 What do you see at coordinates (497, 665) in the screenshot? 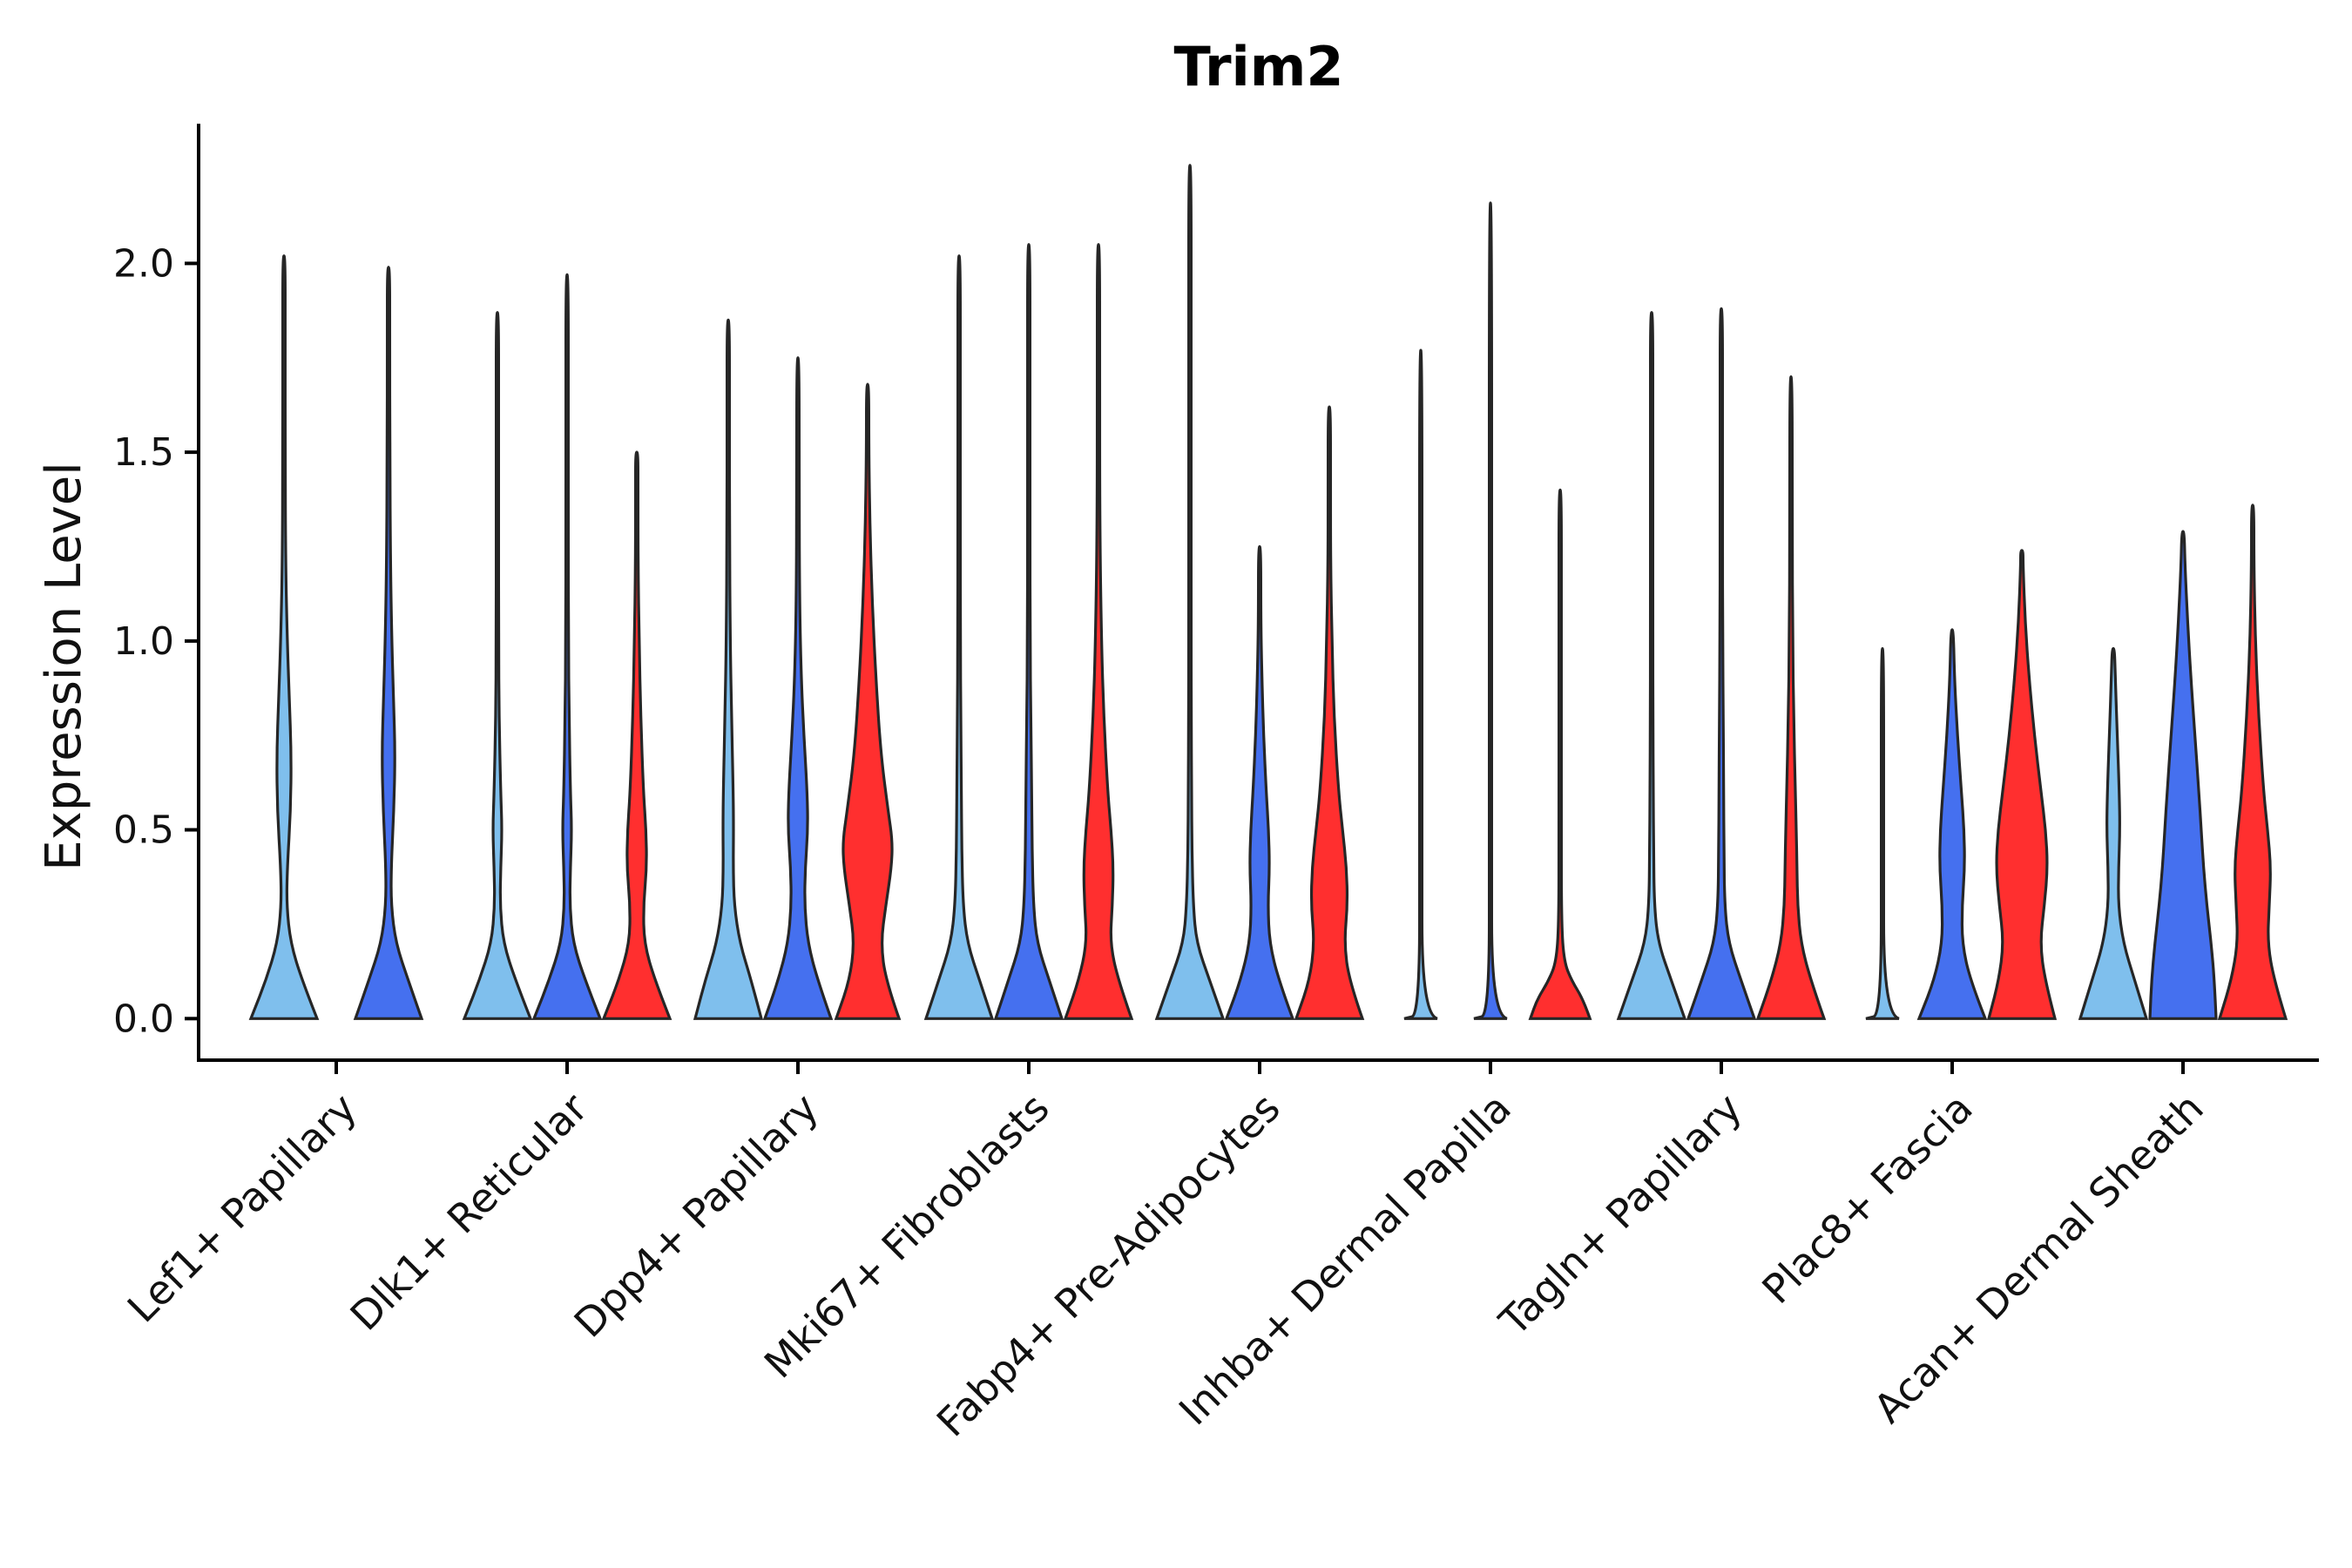
I see `violin-dlk1-reticular-g1` at bounding box center [497, 665].